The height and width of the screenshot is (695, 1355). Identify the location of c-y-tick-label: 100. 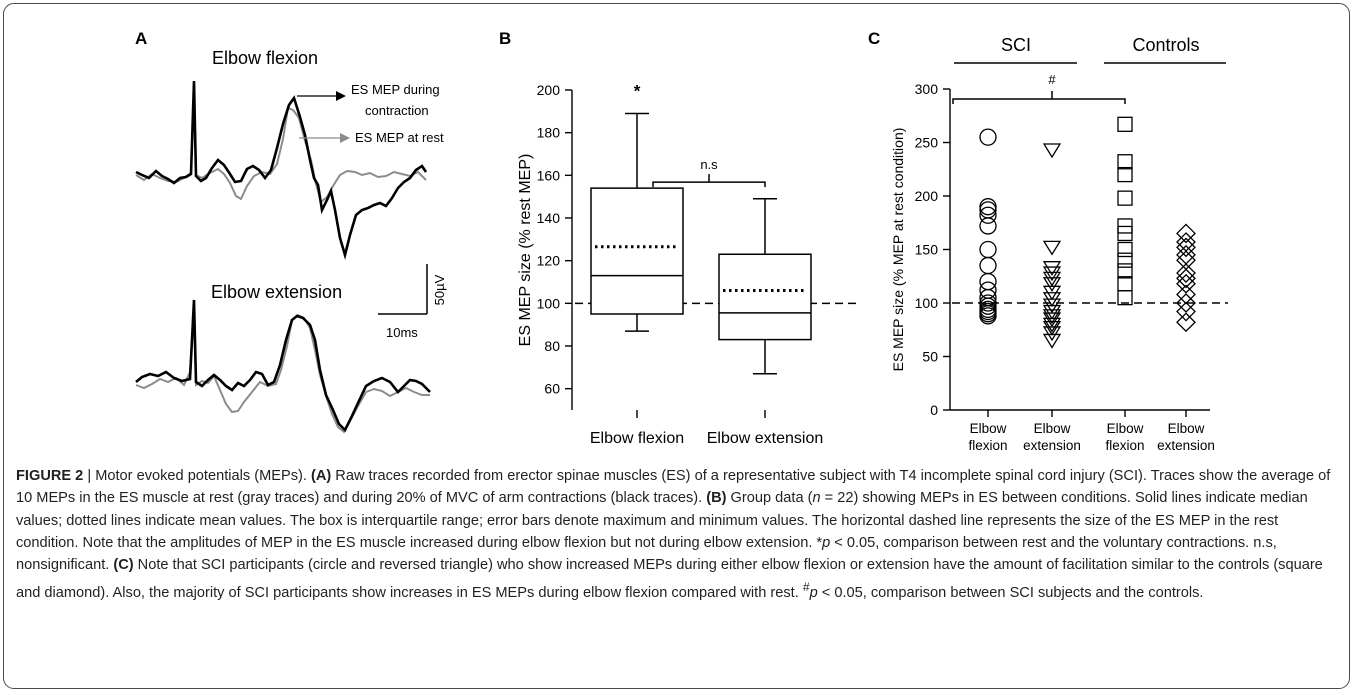
(927, 303).